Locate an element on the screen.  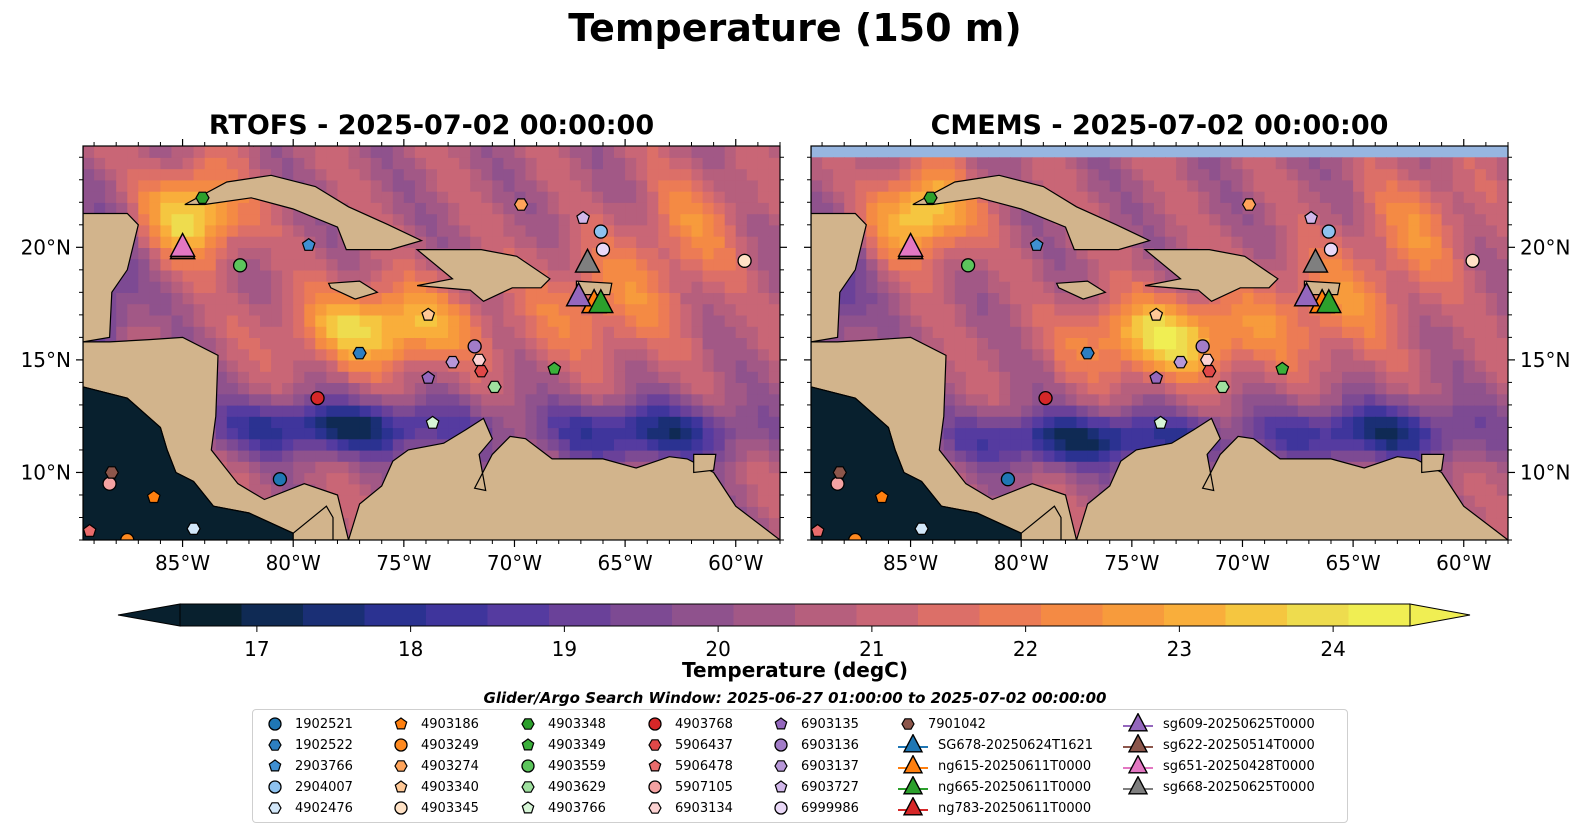
colorbar-segment is located at coordinates (826, 615).